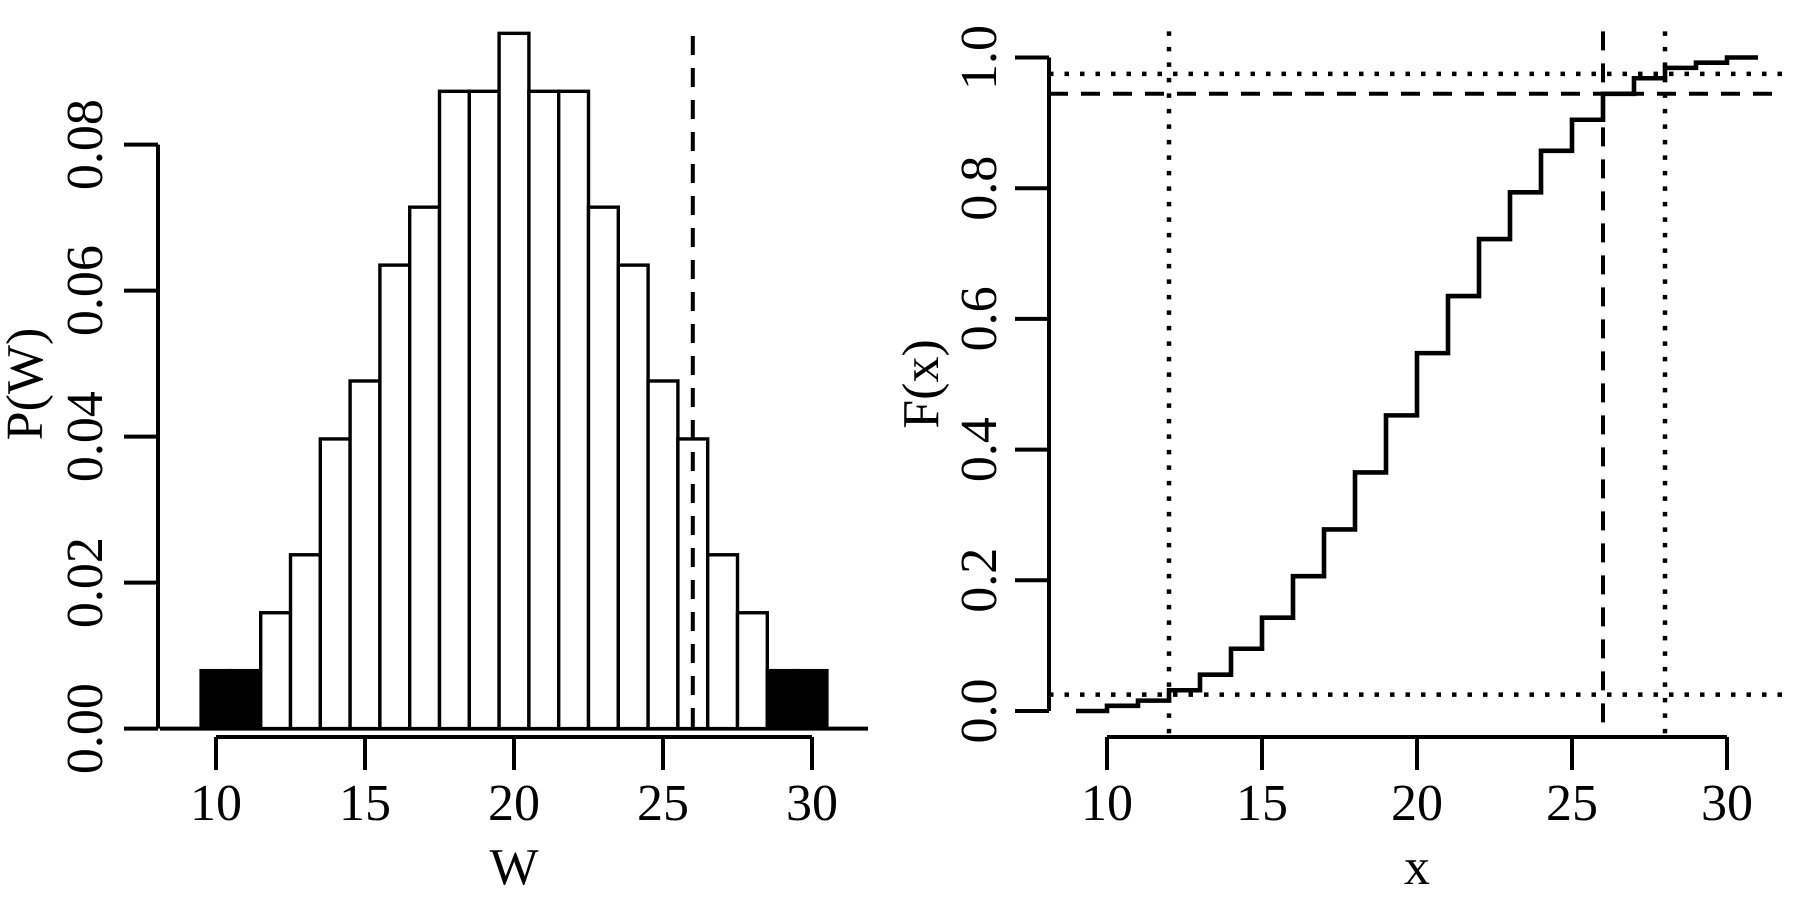  I want to click on pmf-x-tick-label: 30, so click(812, 803).